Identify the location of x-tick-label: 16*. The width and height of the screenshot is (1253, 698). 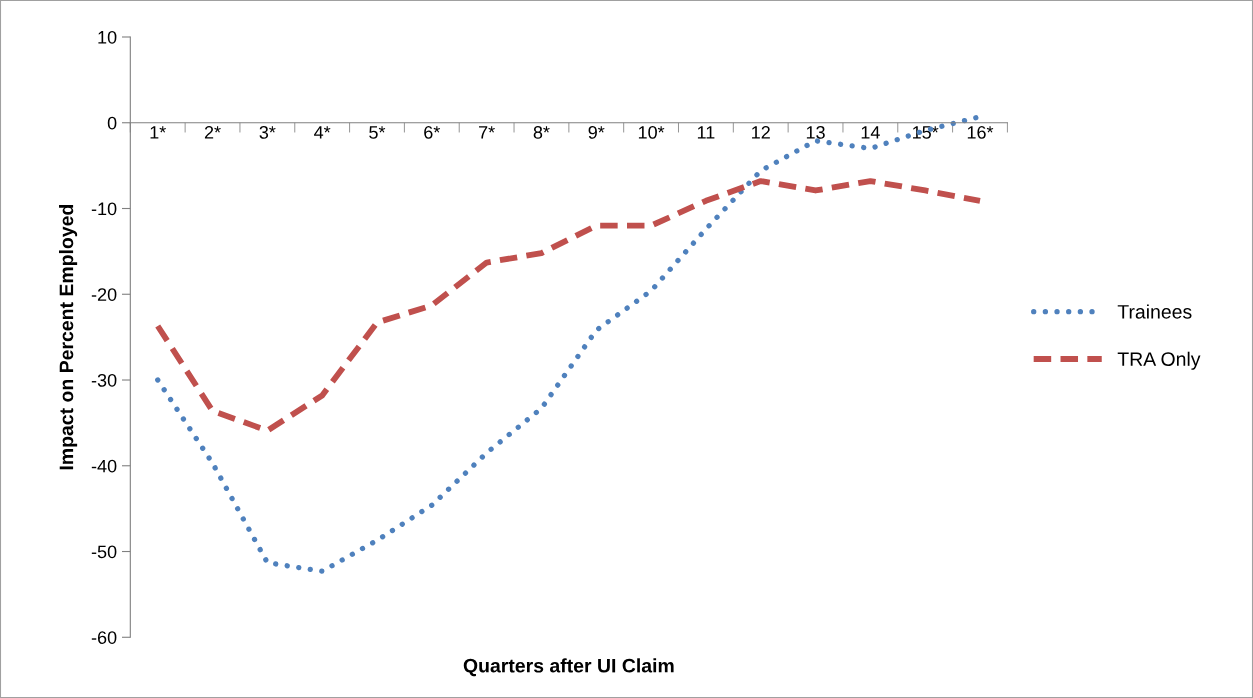
(980, 132).